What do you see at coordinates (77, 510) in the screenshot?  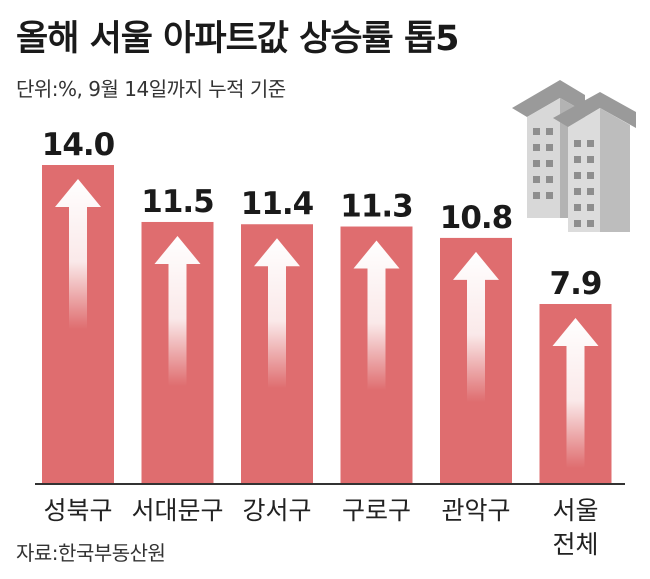 I see `category-label: 성북구` at bounding box center [77, 510].